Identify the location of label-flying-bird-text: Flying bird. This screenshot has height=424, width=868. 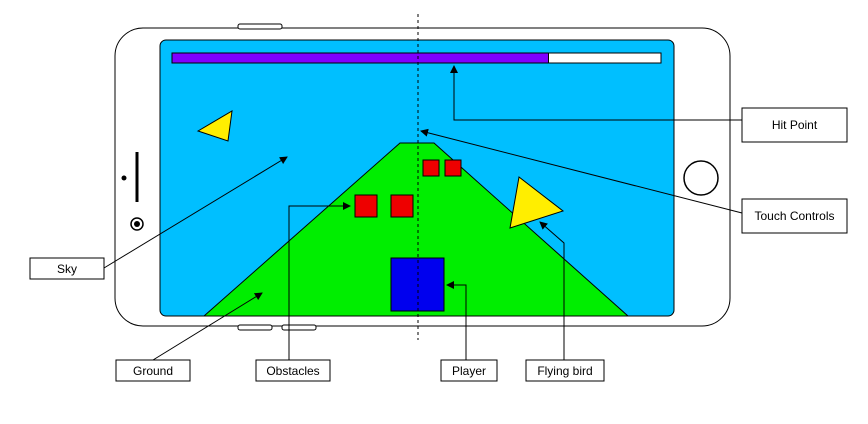
(564, 371).